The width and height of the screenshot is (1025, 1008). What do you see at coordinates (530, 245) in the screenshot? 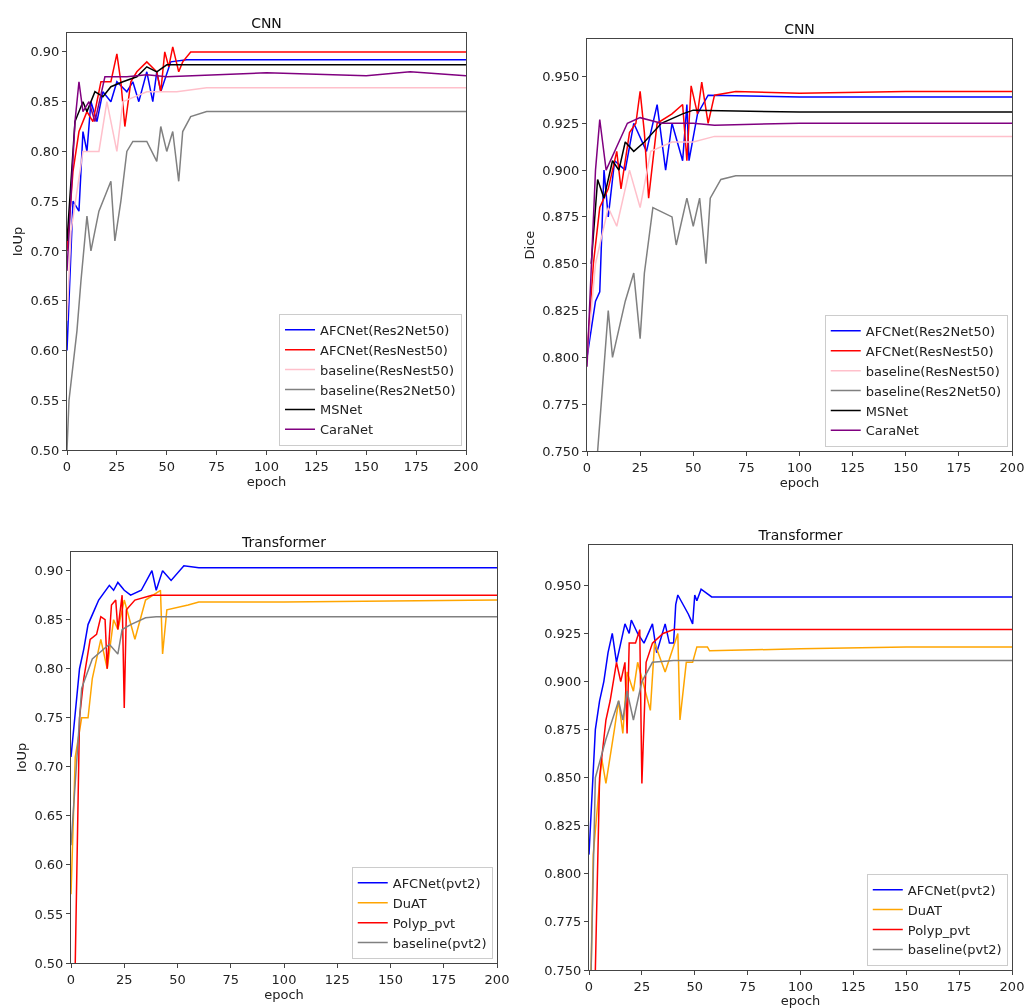
I see `y-axis-title: Dice` at bounding box center [530, 245].